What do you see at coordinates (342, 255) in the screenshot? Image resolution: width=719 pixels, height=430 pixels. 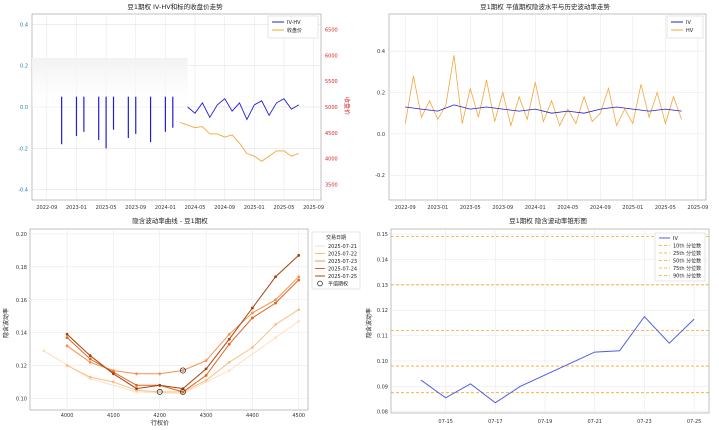 I see `chart3-legend-label: 2025-07-22` at bounding box center [342, 255].